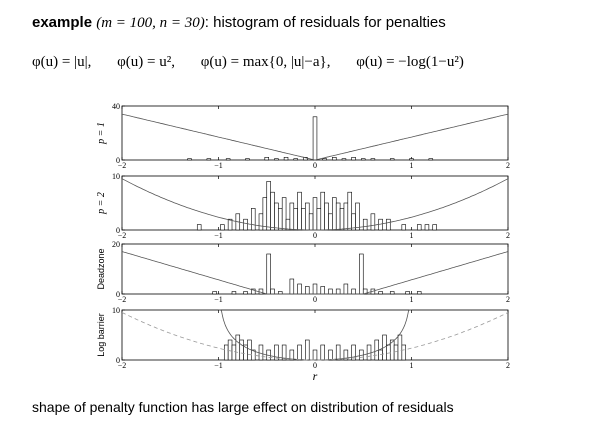 Image resolution: width=600 pixels, height=434 pixels. I want to click on x-axis-label: r, so click(315, 376).